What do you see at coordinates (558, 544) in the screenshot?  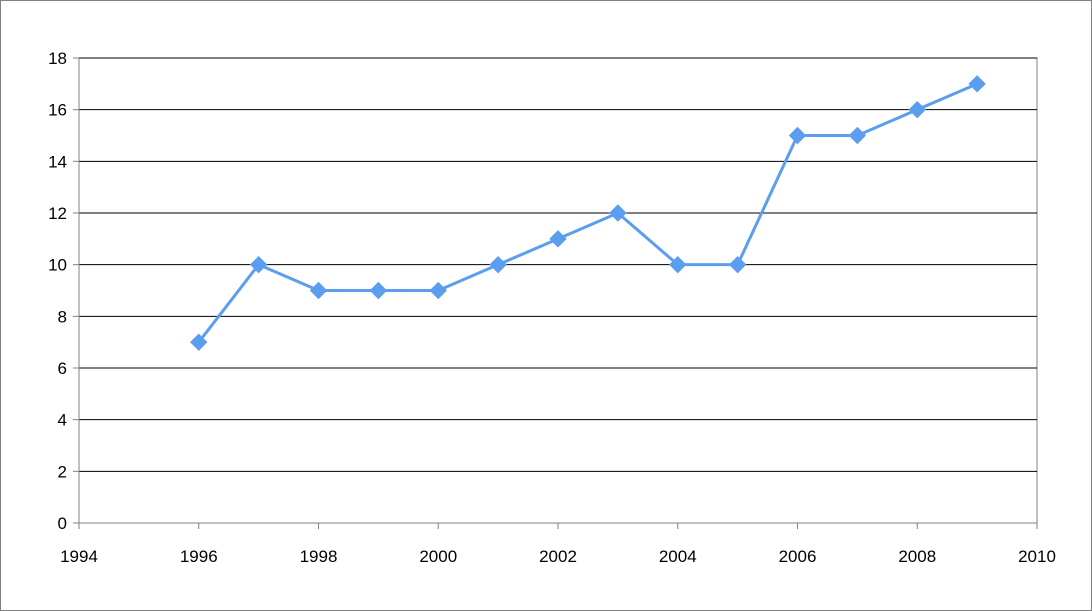 I see `x-axis-ticks: 1994 1996 1998 2000 2002 2004 2006 2008 2010` at bounding box center [558, 544].